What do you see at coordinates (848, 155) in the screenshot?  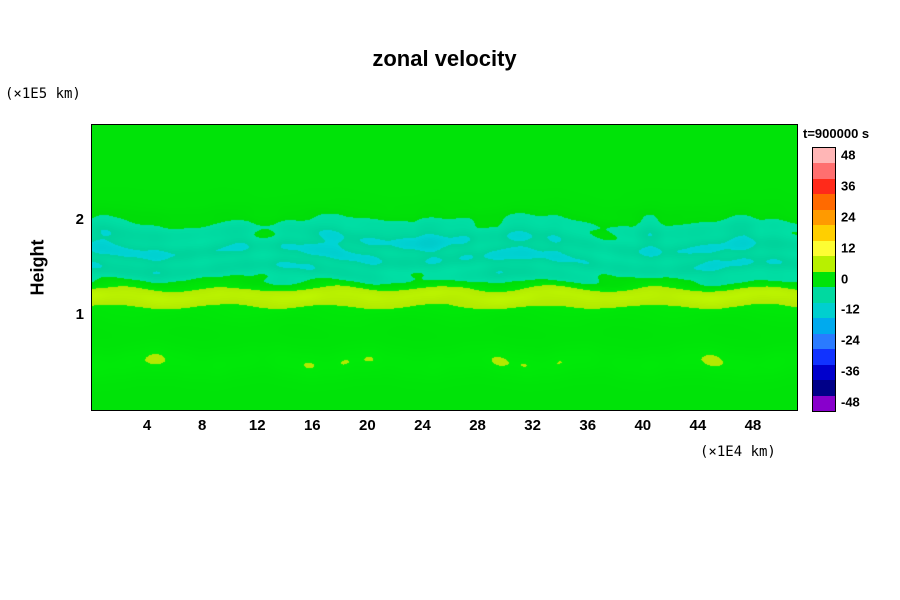 I see `colorbar-tick-label: 48` at bounding box center [848, 155].